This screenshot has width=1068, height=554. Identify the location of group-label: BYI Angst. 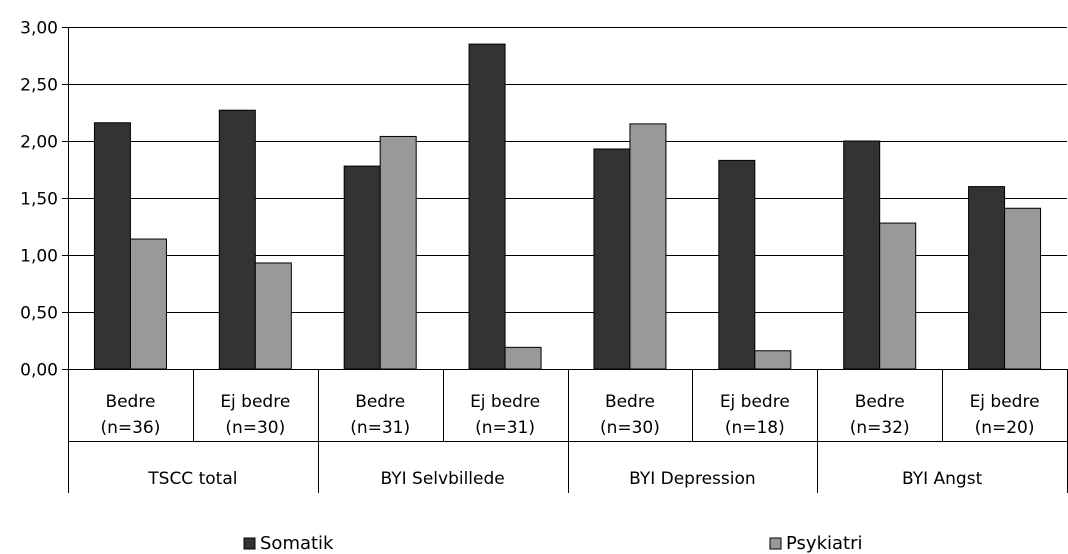
(942, 479).